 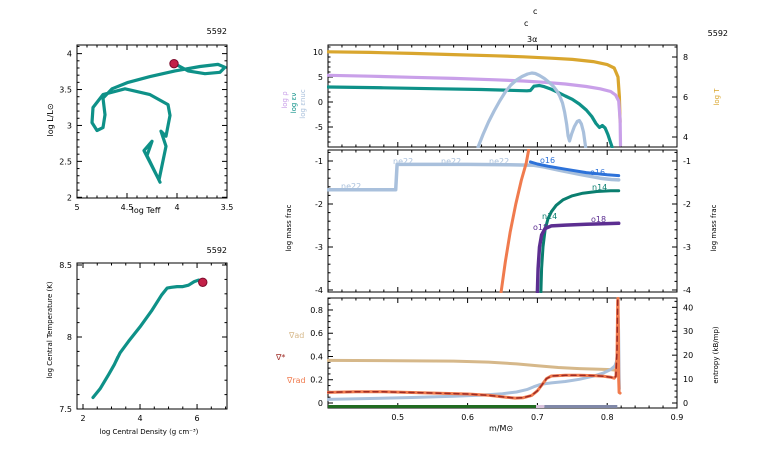 What do you see at coordinates (280, 357) in the screenshot?
I see `label-txt: ∇*` at bounding box center [280, 357].